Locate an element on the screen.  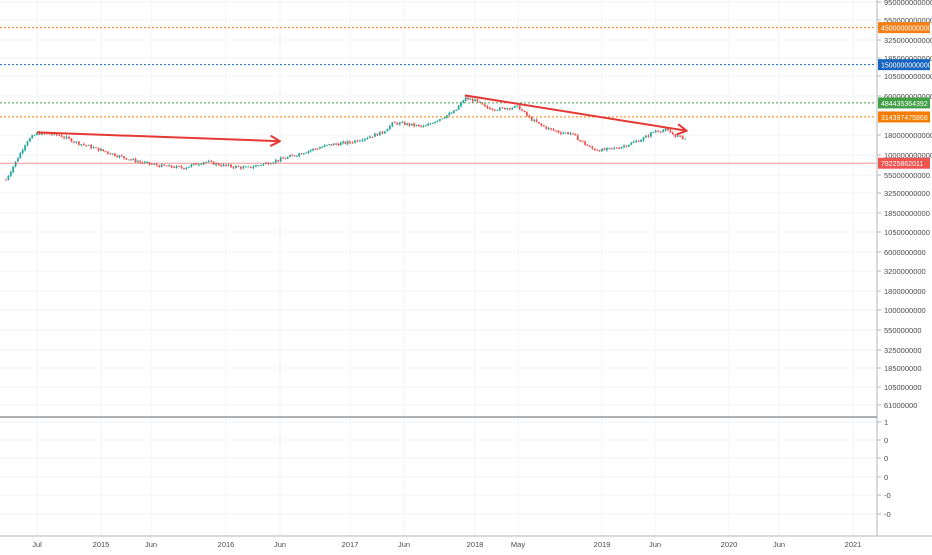
trend-arrows is located at coordinates (362, 120).